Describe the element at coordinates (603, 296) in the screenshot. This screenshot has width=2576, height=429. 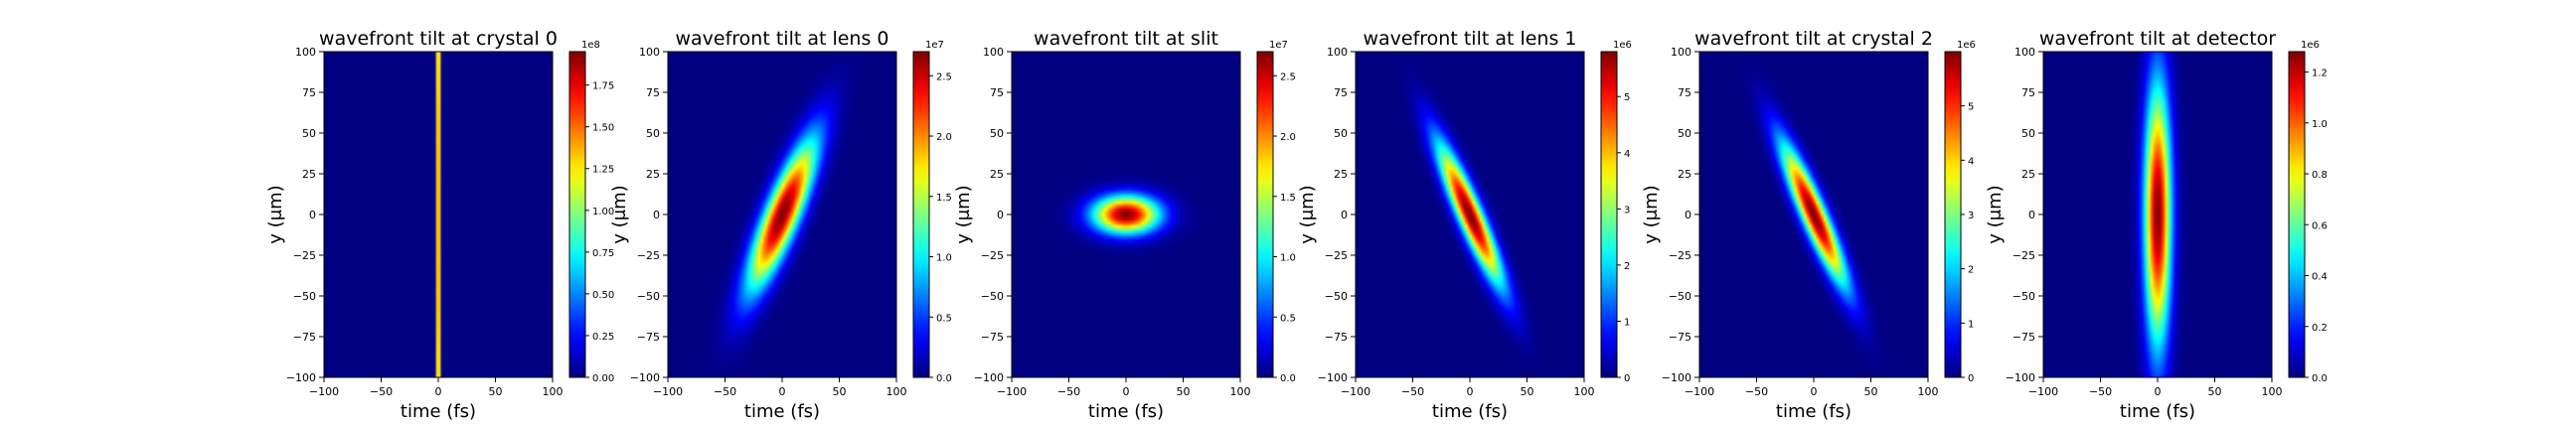
I see `colorbar-tick-label: 0.50` at that location.